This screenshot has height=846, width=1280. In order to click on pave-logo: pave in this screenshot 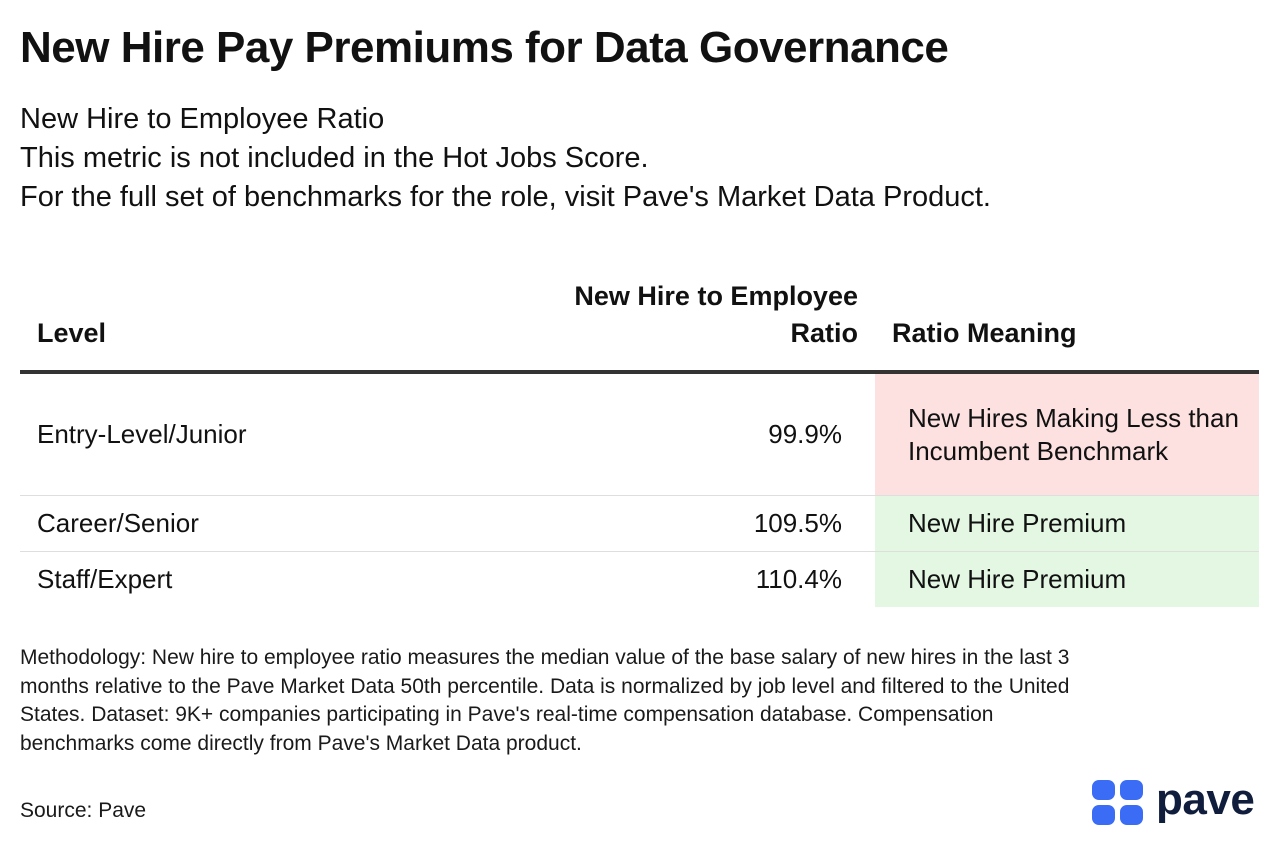, I will do `click(1177, 801)`.